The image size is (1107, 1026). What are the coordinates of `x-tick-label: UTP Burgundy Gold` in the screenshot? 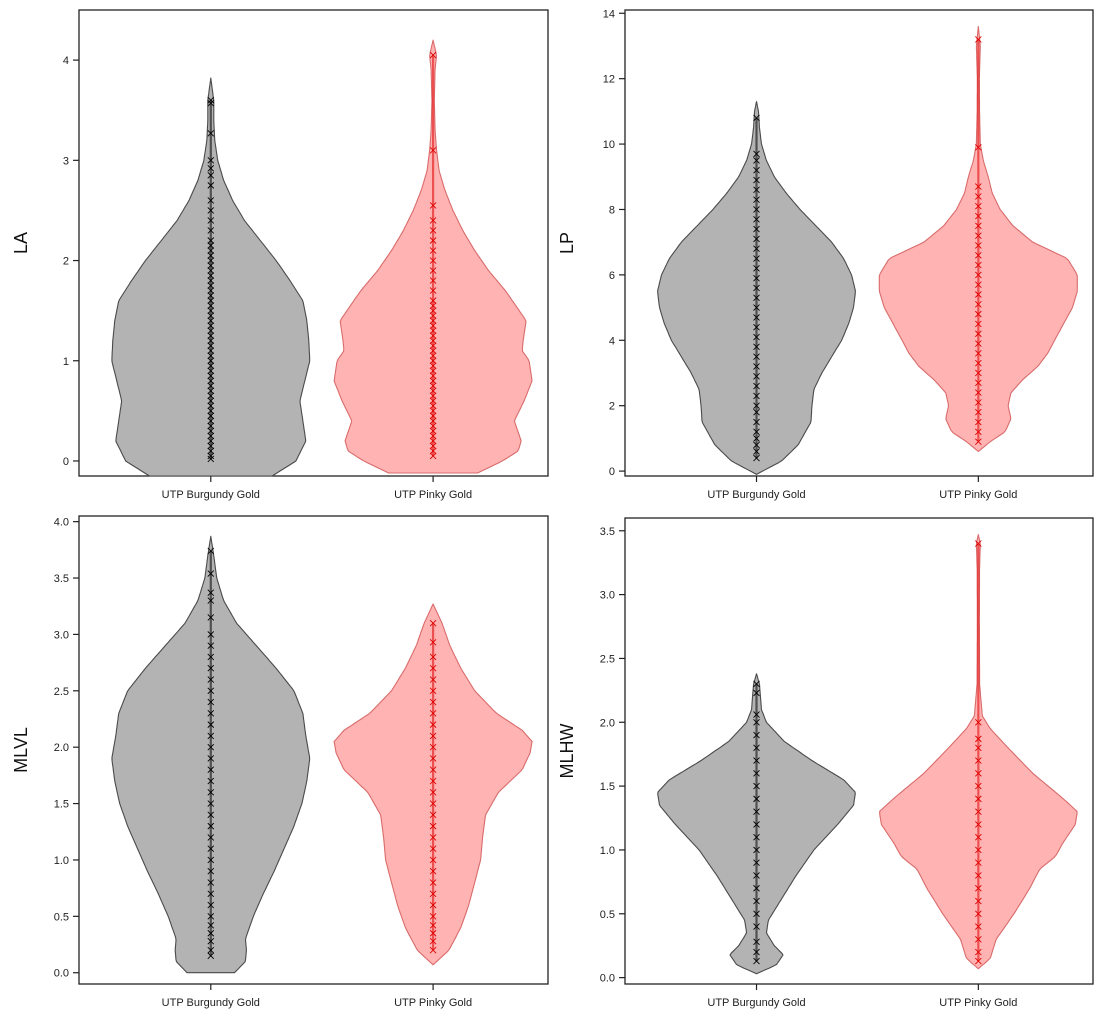 It's located at (211, 1003).